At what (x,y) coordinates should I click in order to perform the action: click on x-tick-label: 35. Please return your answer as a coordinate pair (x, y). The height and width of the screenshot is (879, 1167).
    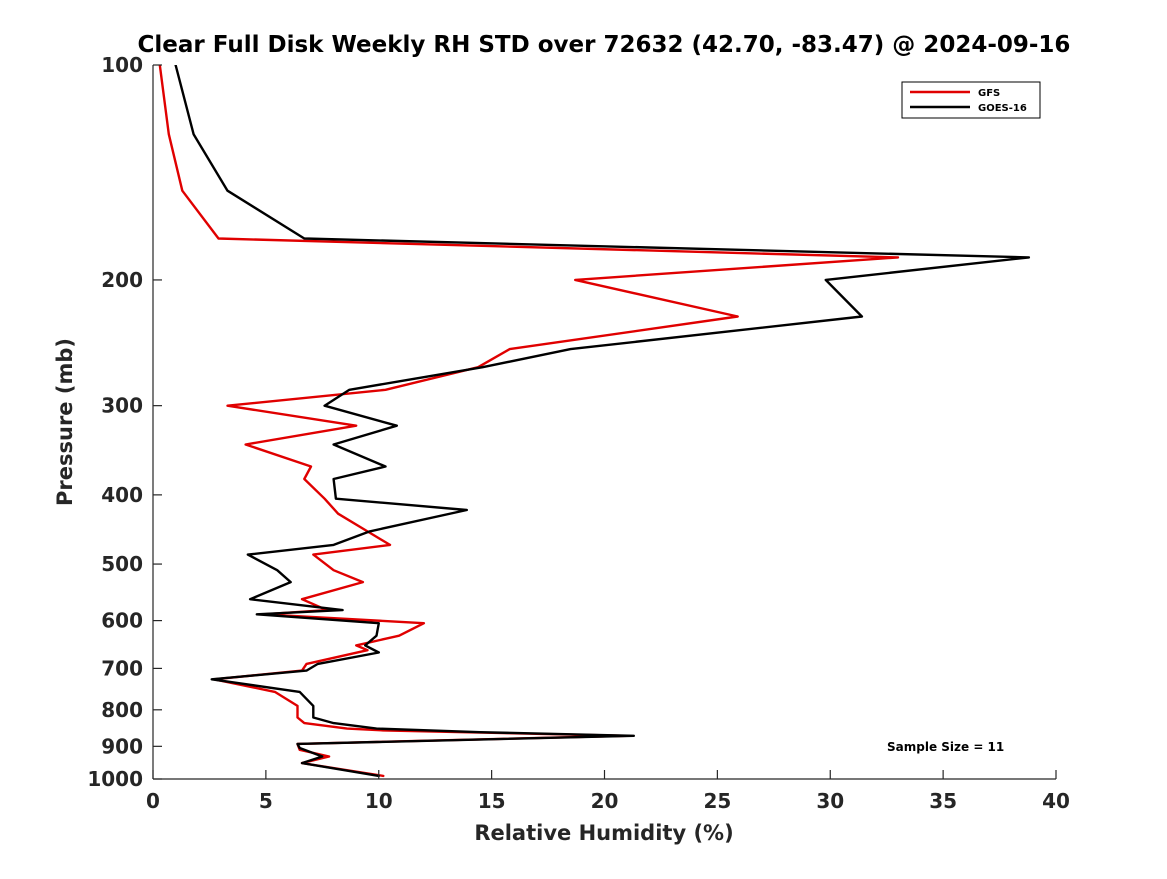
    Looking at the image, I should click on (943, 801).